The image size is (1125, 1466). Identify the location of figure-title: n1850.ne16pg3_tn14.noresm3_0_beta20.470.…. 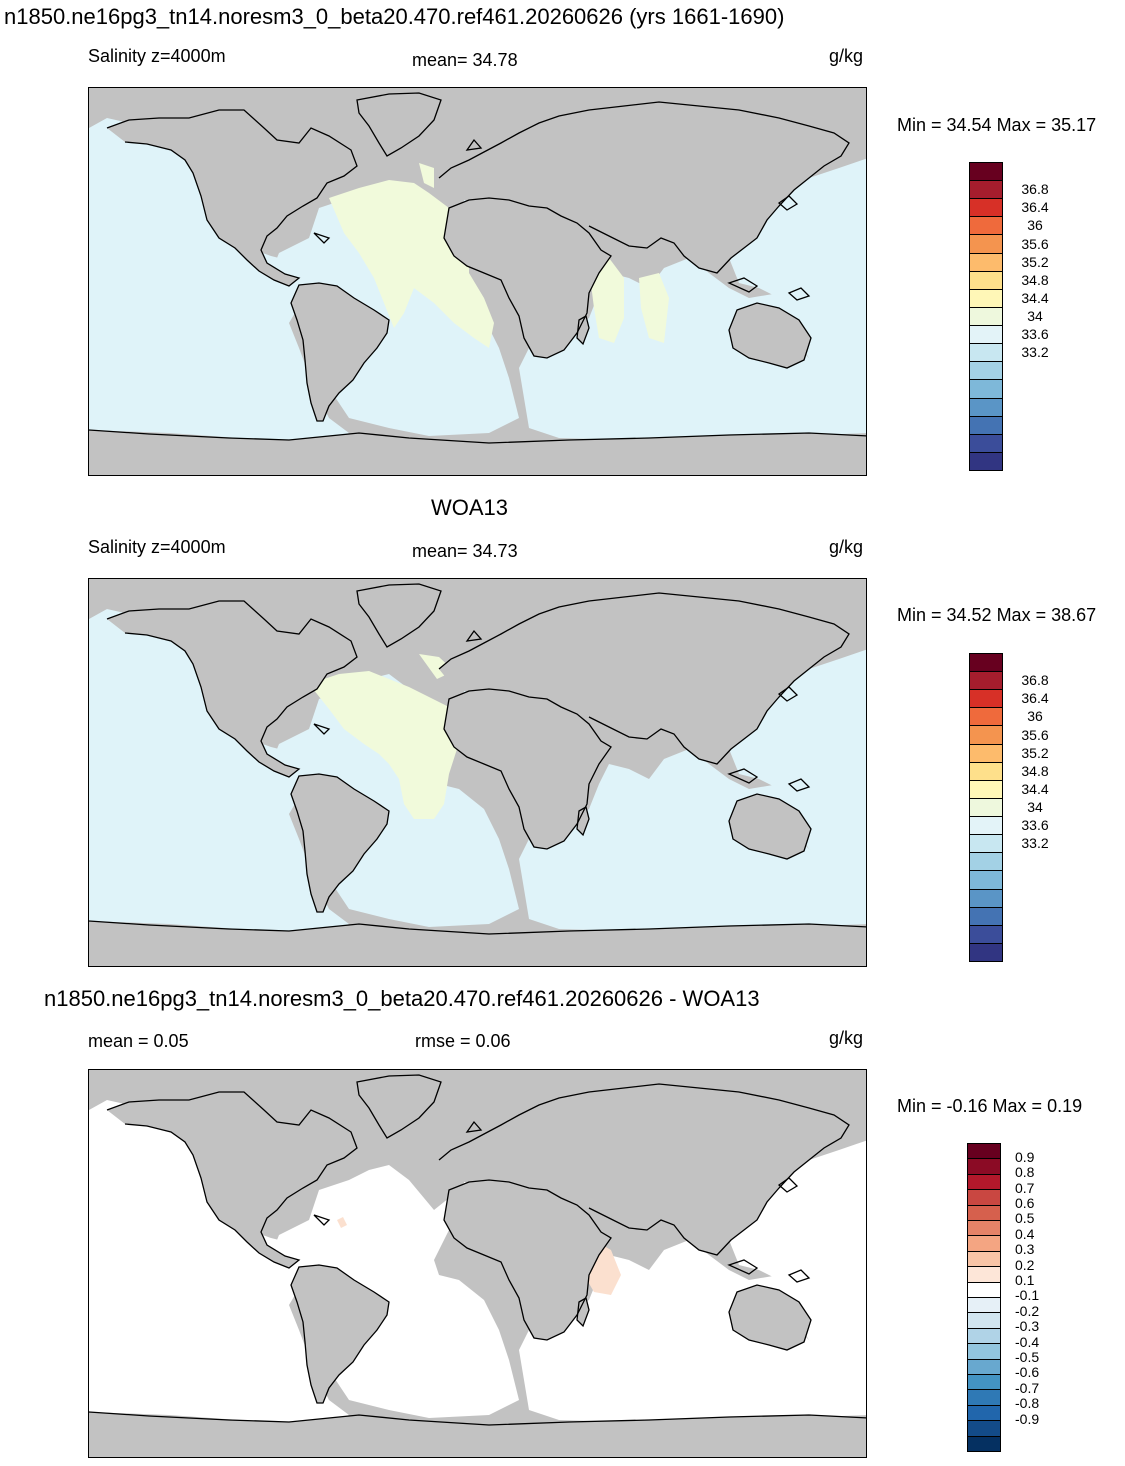
(394, 16).